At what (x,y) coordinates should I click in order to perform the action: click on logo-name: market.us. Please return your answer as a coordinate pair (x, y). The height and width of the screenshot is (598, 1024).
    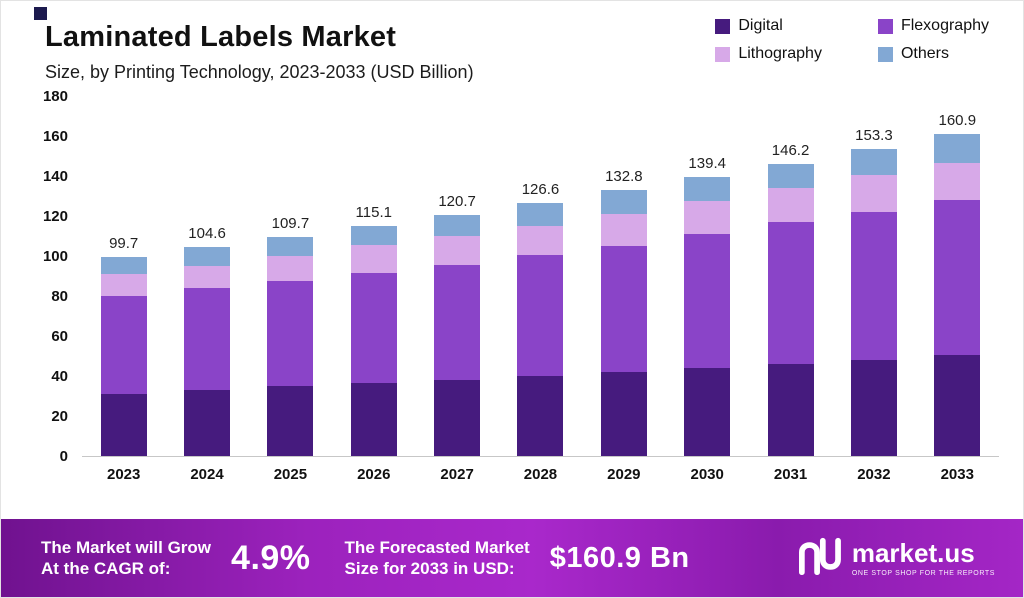
    Looking at the image, I should click on (913, 552).